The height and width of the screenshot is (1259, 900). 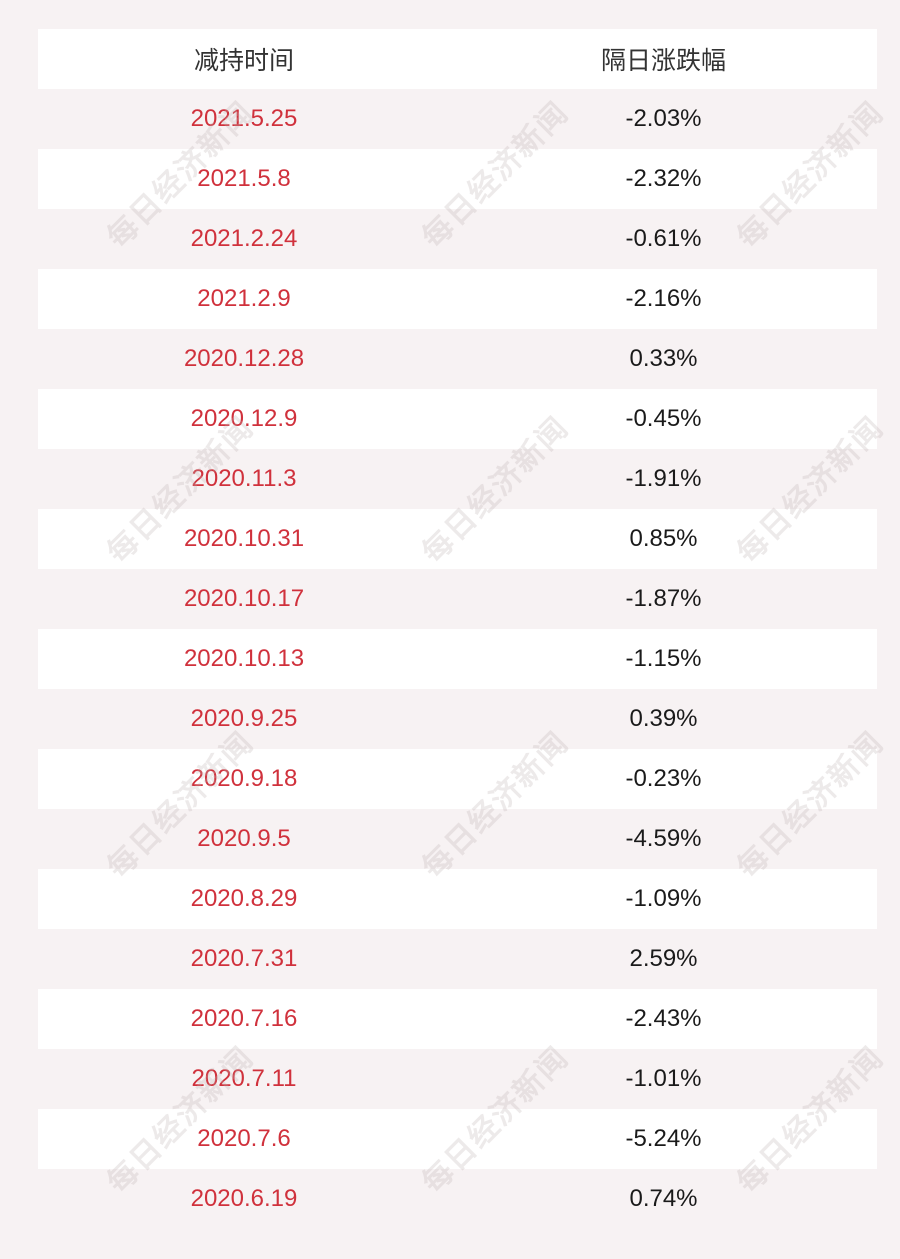 I want to click on date-cell: 2021.2.9, so click(x=244, y=298).